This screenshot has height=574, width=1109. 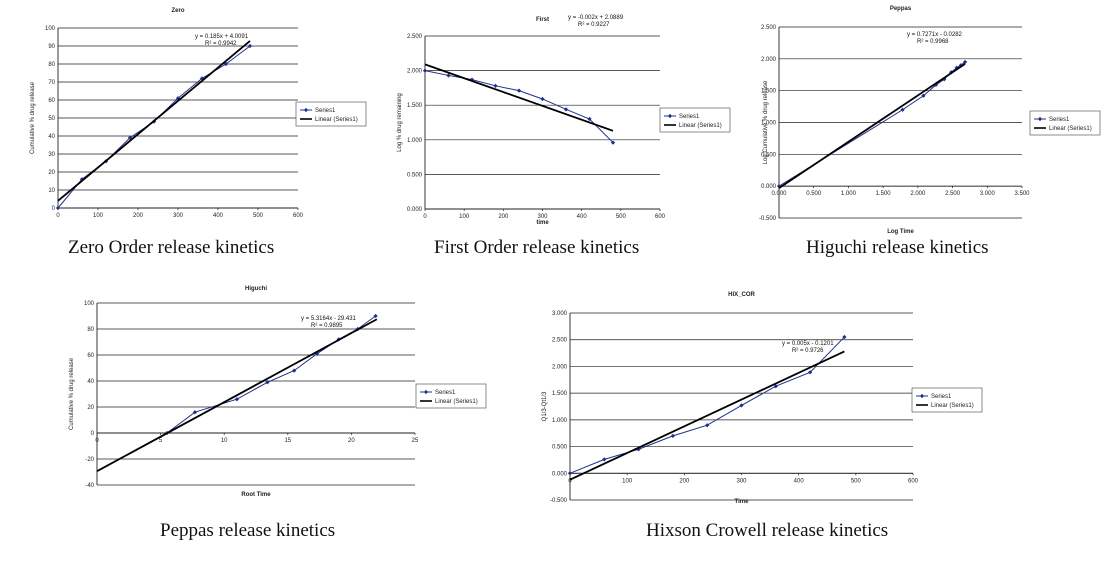 I want to click on r-squared: R² = 0.9942, so click(x=221, y=44).